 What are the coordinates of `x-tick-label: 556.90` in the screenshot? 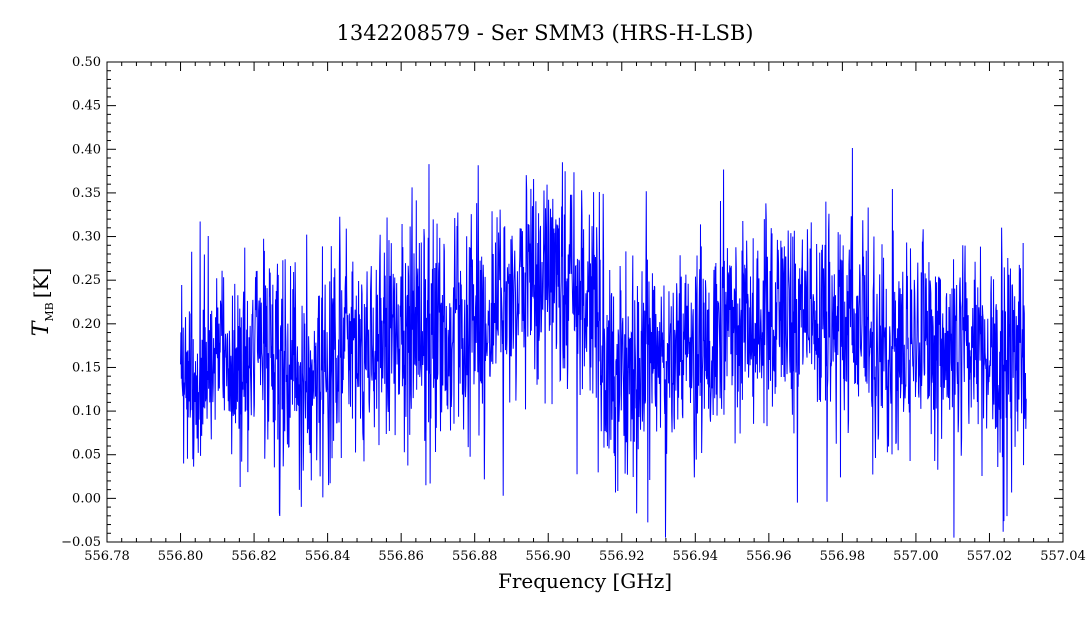 It's located at (548, 556).